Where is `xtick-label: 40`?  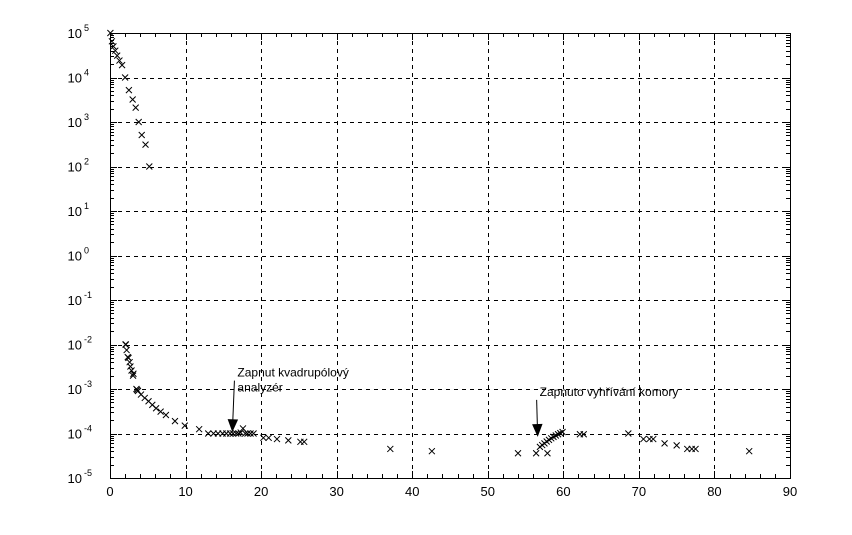
xtick-label: 40 is located at coordinates (412, 491).